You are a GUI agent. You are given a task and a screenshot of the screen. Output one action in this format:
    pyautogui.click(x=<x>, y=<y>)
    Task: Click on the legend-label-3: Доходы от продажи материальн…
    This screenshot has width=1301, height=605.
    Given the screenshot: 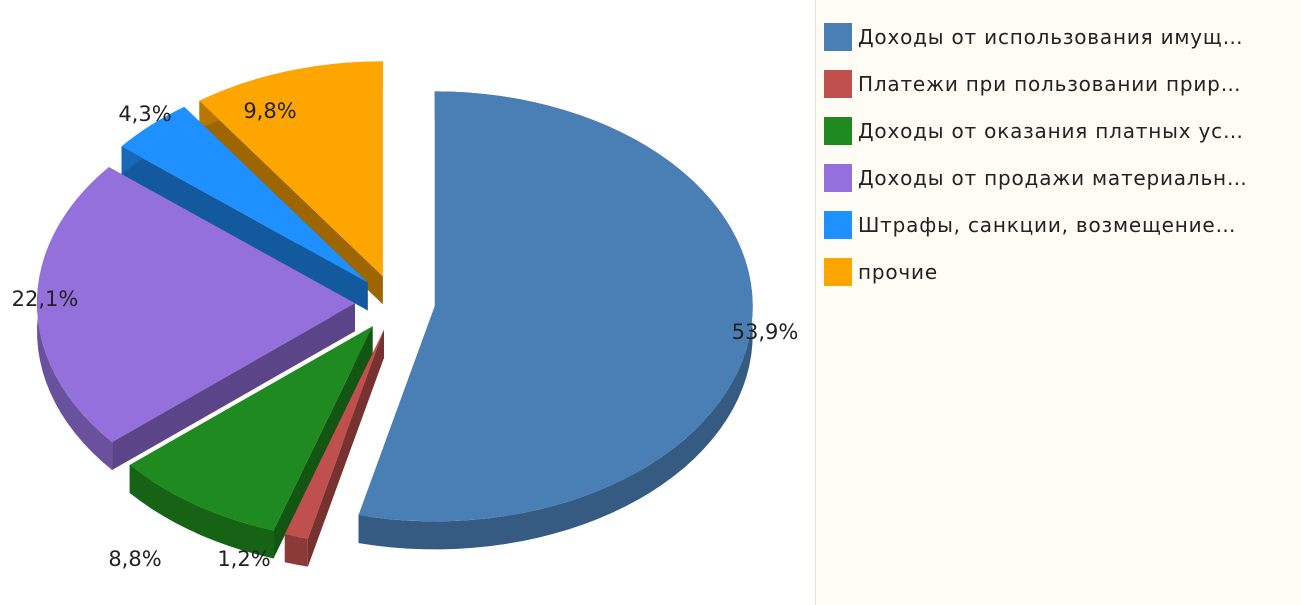 What is the action you would take?
    pyautogui.click(x=1053, y=178)
    